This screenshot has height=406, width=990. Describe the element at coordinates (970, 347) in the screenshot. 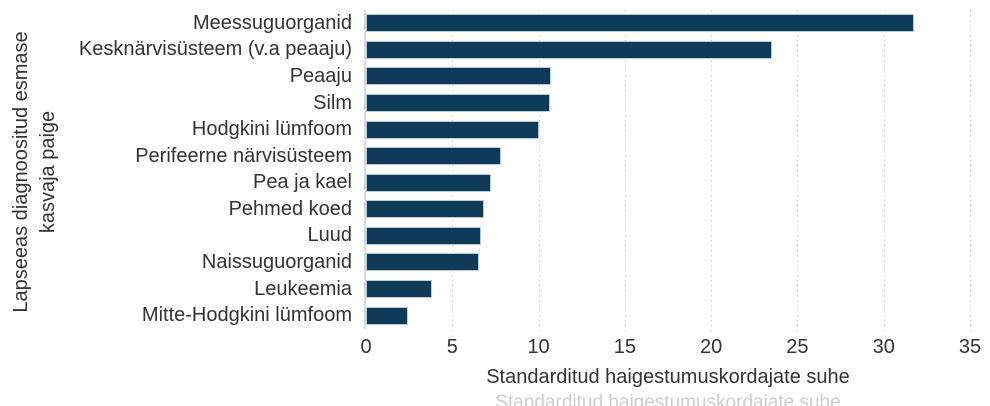

I see `x-tick-label: 35` at that location.